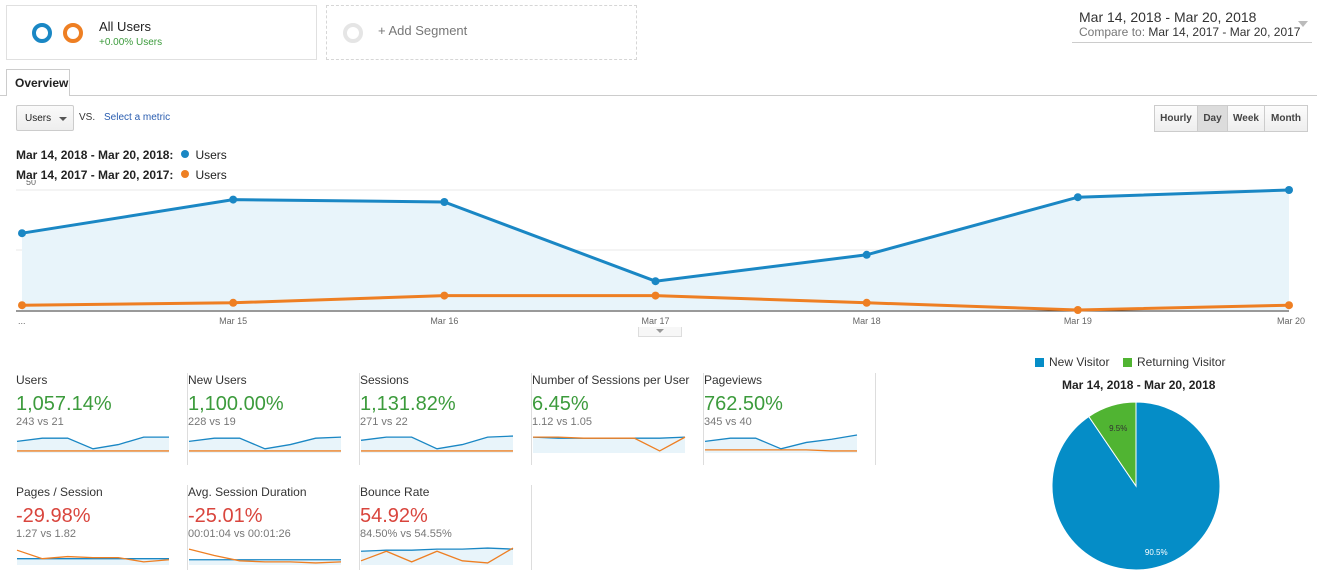  I want to click on scorecard-title: Pageviews, so click(733, 380).